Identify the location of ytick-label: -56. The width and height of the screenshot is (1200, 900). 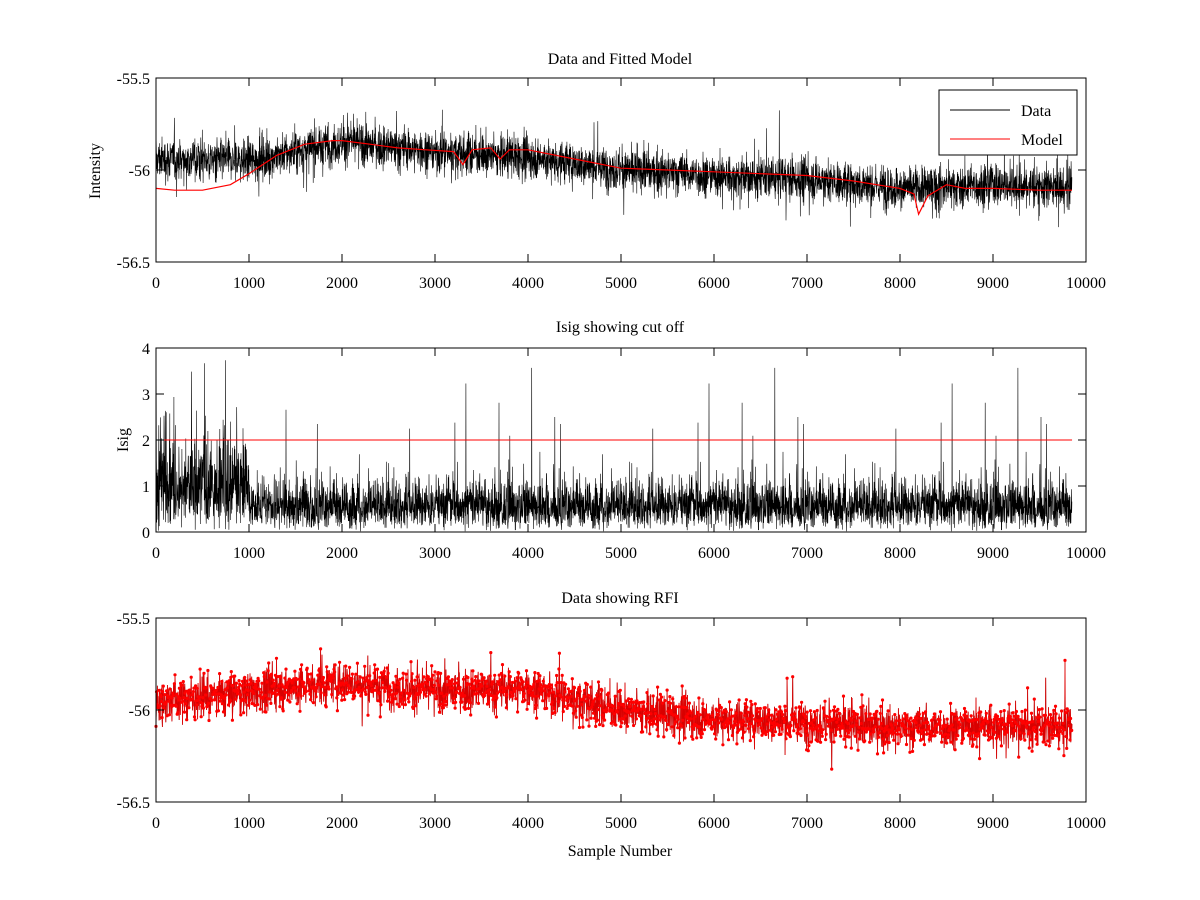
(139, 171).